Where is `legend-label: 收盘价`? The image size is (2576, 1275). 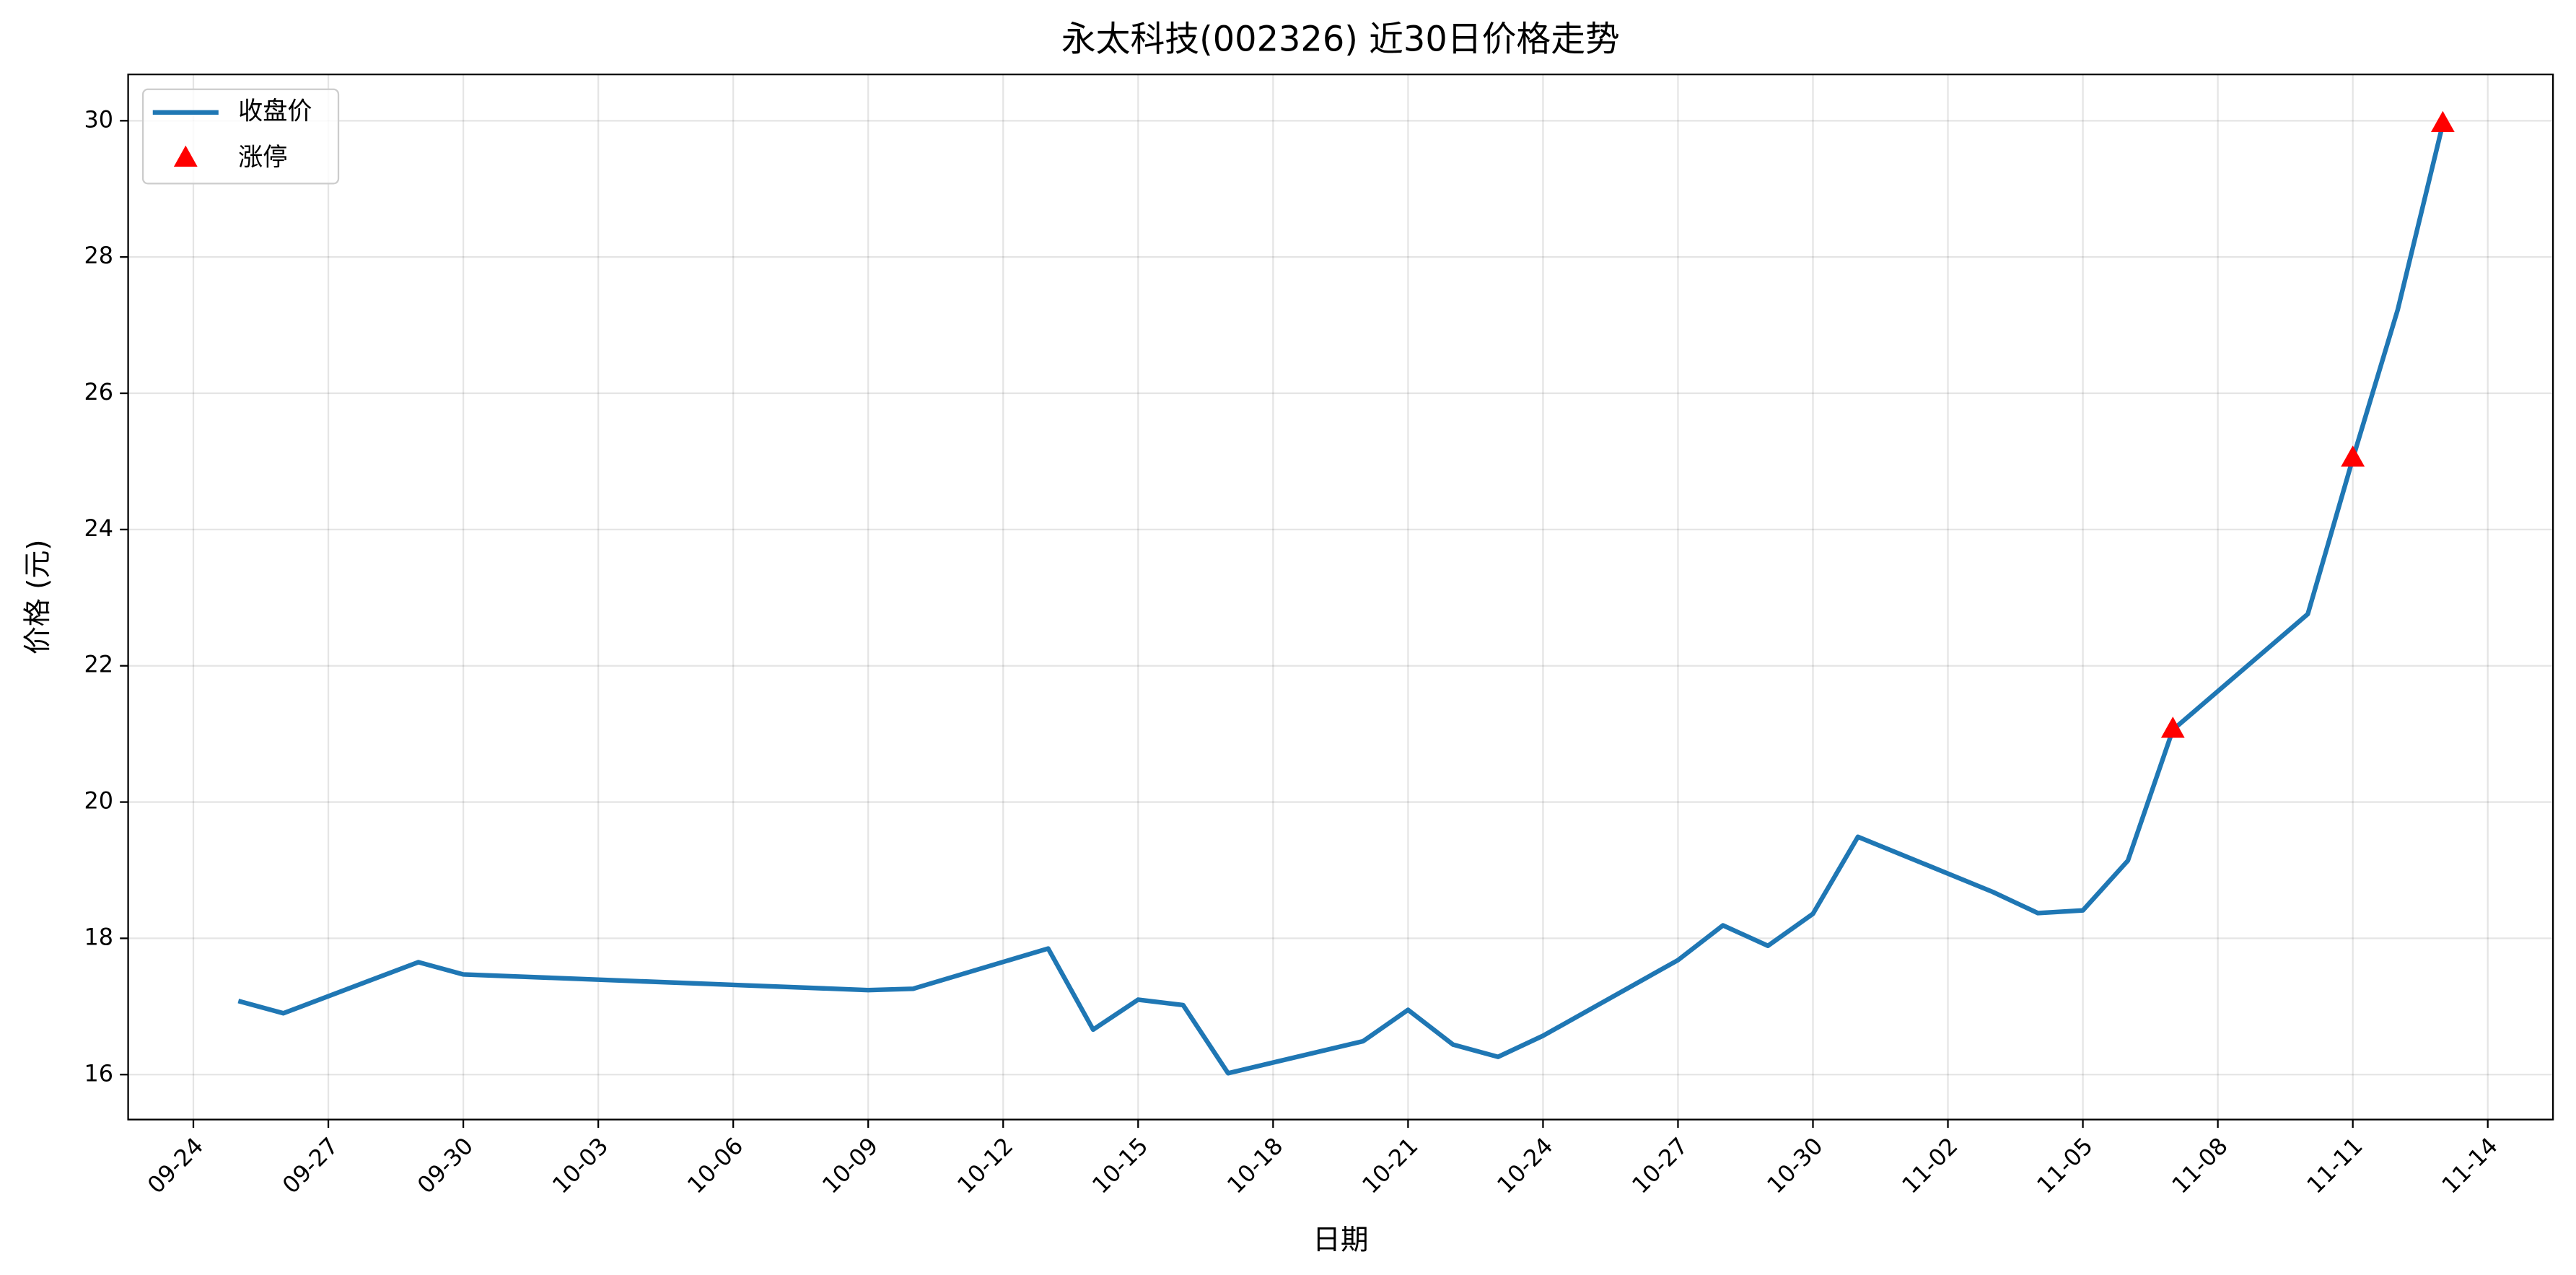
legend-label: 收盘价 is located at coordinates (275, 112).